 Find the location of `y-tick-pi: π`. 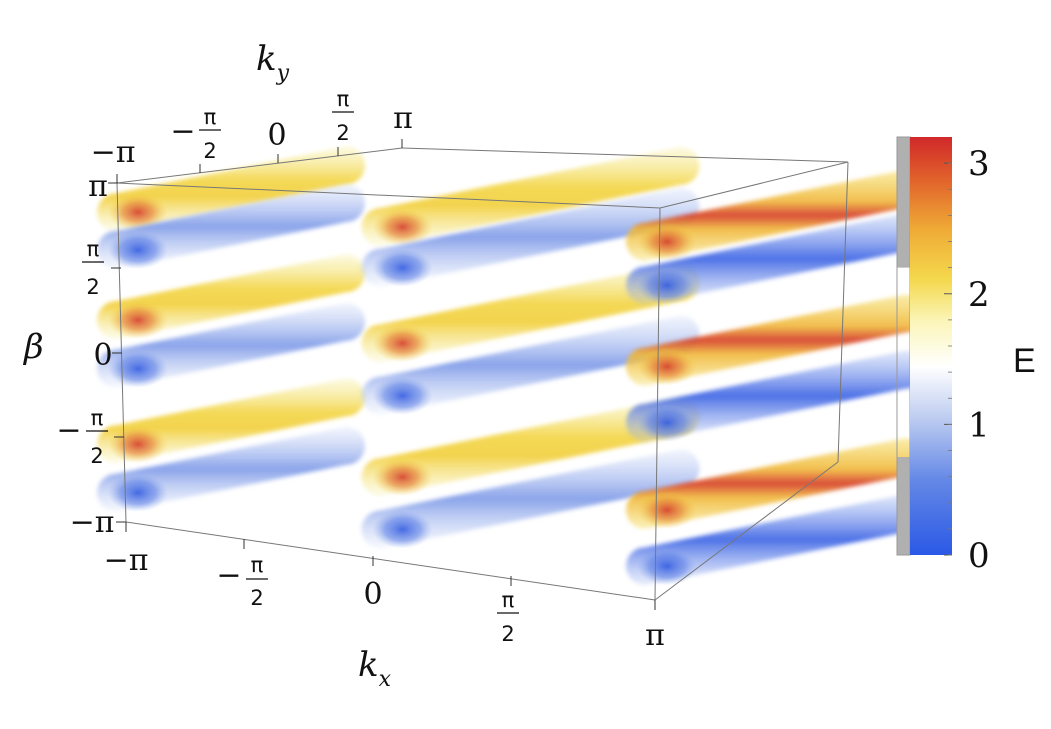

y-tick-pi: π is located at coordinates (403, 118).